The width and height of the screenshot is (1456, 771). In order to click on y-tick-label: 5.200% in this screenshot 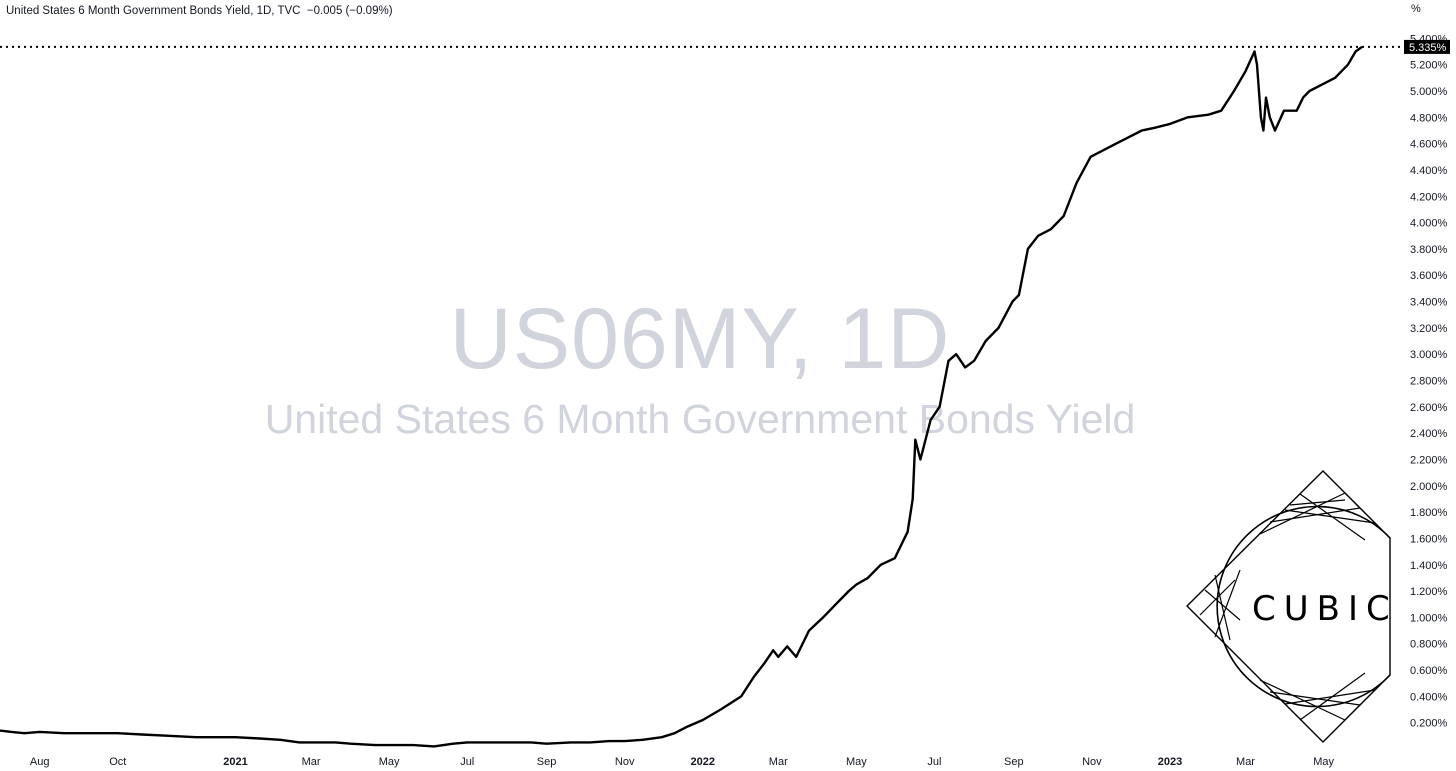, I will do `click(1429, 66)`.